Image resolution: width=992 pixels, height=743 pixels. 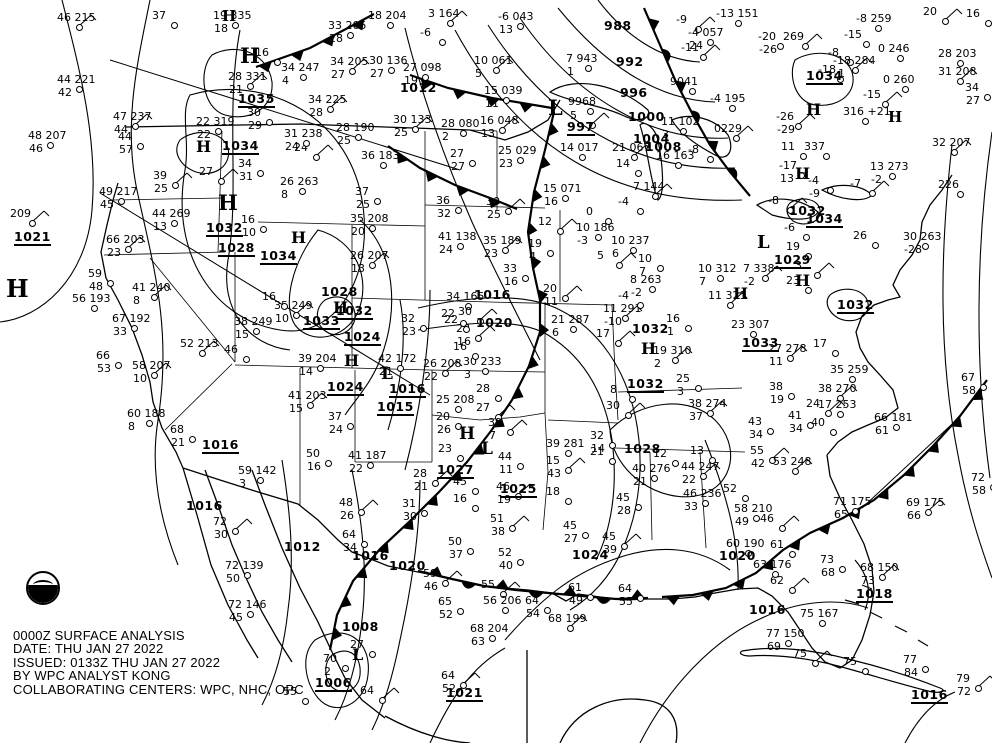 What do you see at coordinates (570, 326) in the screenshot?
I see `station-plot: 21 287 6` at bounding box center [570, 326].